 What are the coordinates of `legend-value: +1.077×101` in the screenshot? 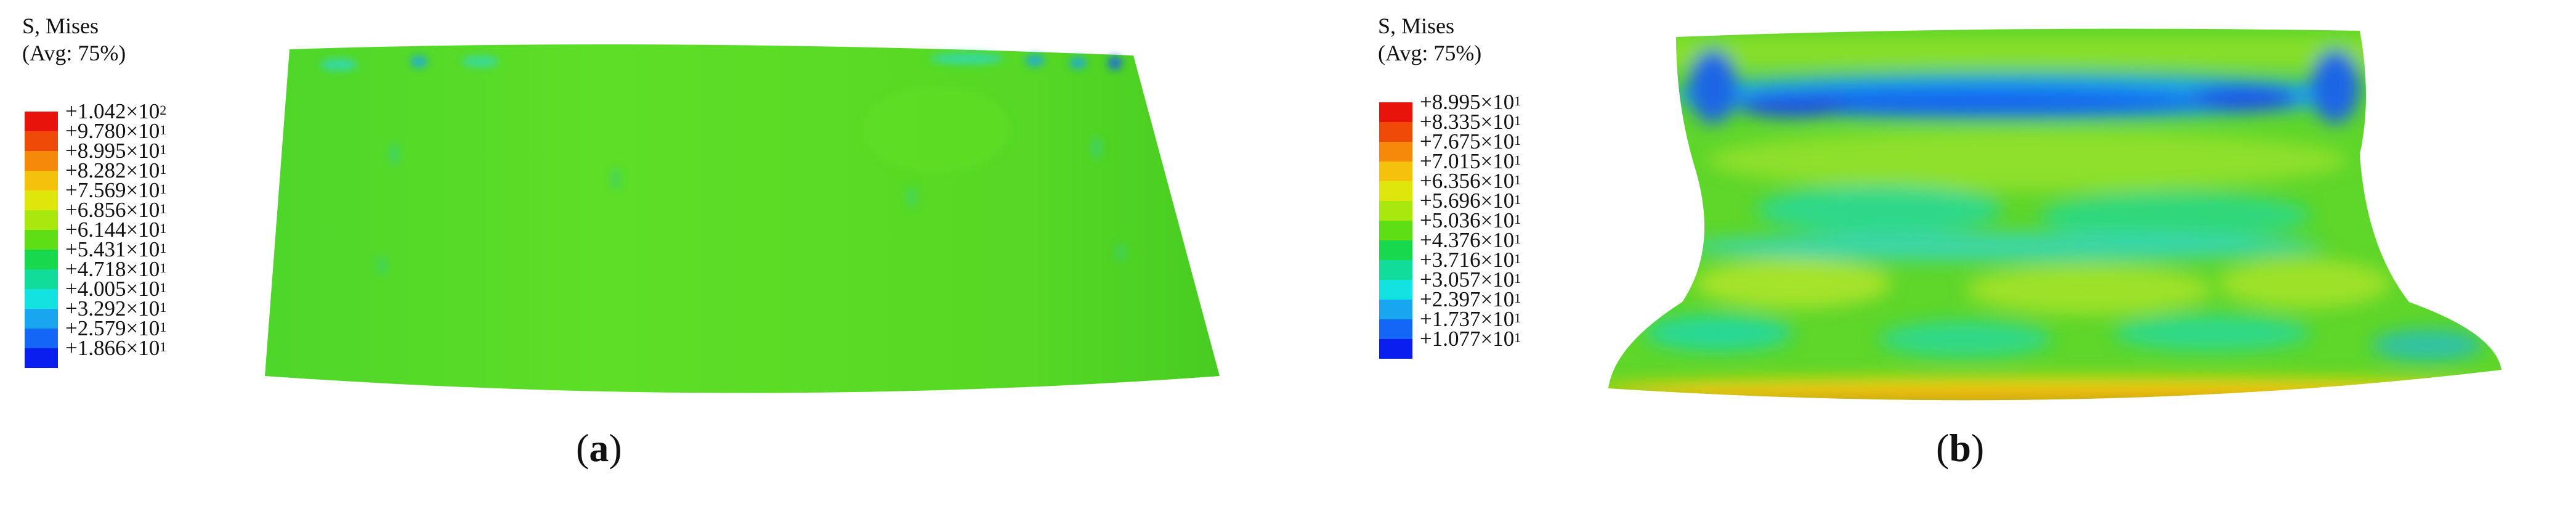 It's located at (1471, 339).